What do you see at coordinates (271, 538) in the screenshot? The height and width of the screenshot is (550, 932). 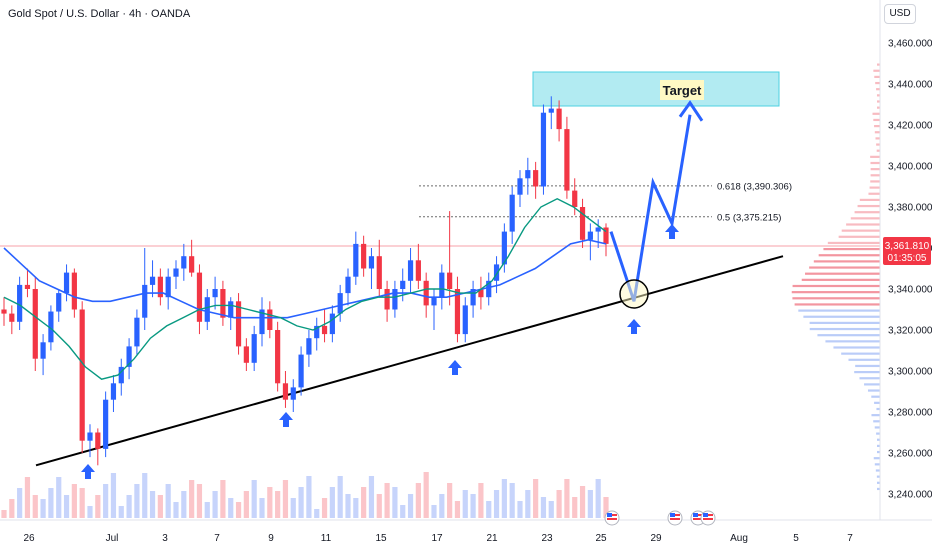 I see `time-tick-label: 9` at bounding box center [271, 538].